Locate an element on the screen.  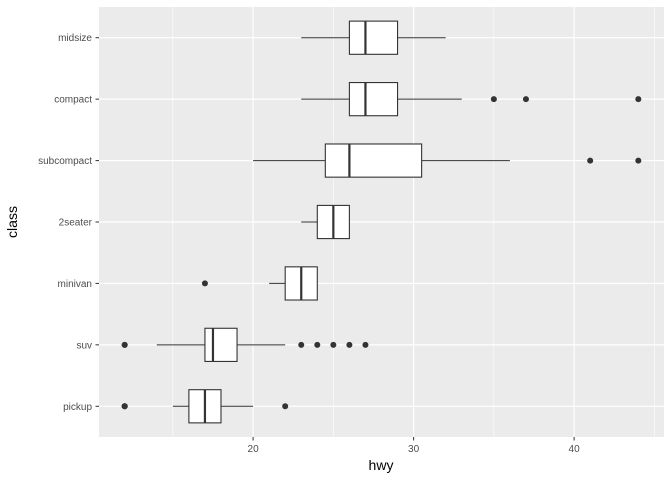
x-tick-label: 20 is located at coordinates (254, 449).